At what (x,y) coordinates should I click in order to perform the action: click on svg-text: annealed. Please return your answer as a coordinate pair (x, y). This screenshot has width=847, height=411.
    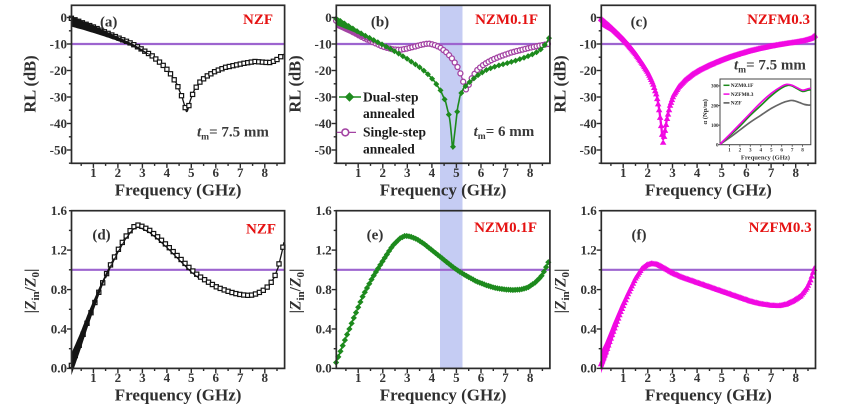
    Looking at the image, I should click on (389, 148).